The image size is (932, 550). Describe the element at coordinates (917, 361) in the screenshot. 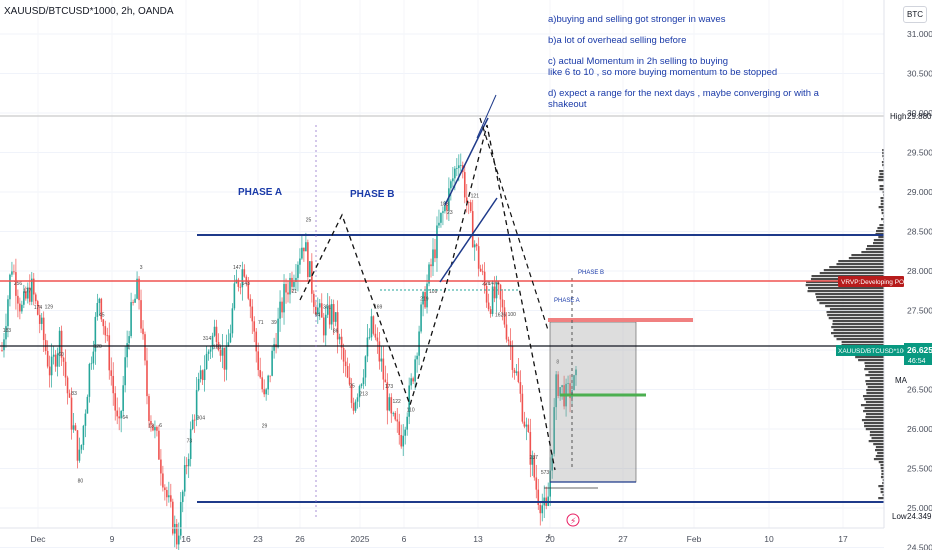

I see `countdown-value: 46:54` at that location.